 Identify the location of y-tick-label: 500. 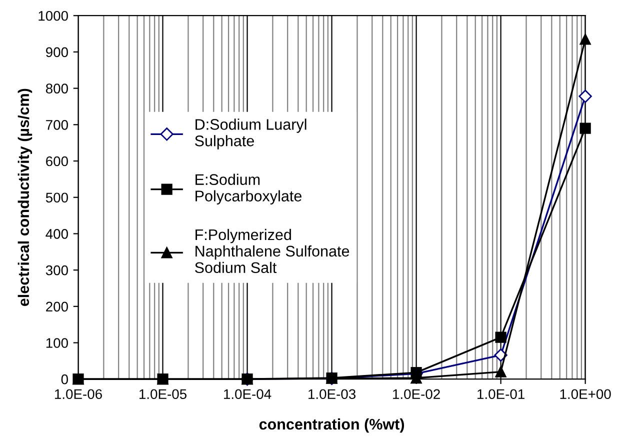
(57, 197).